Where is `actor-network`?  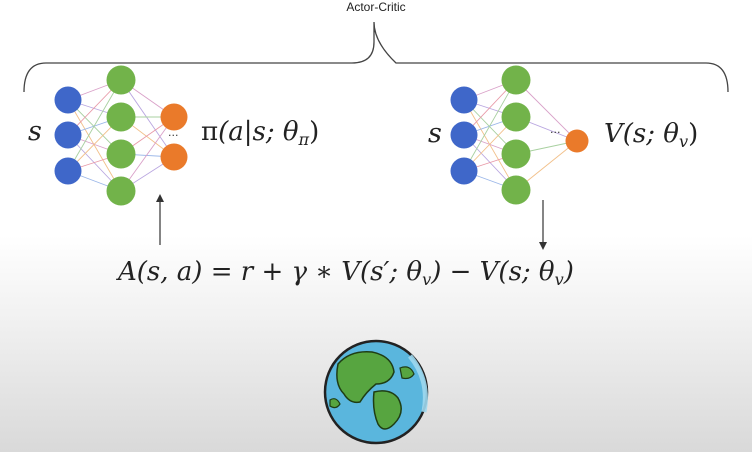 actor-network is located at coordinates (121, 135).